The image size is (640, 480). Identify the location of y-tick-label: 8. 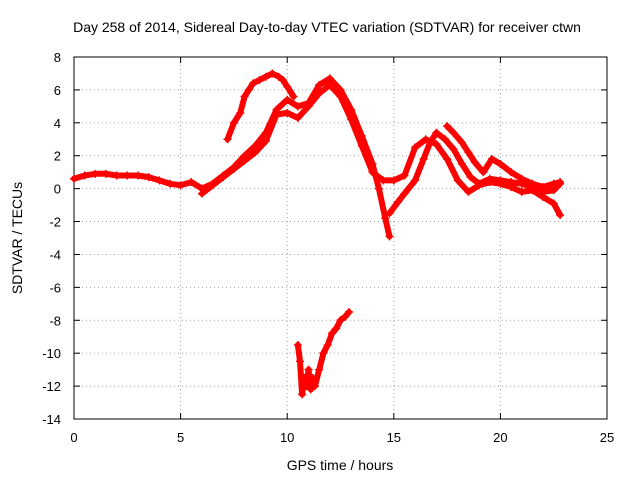
(57, 57).